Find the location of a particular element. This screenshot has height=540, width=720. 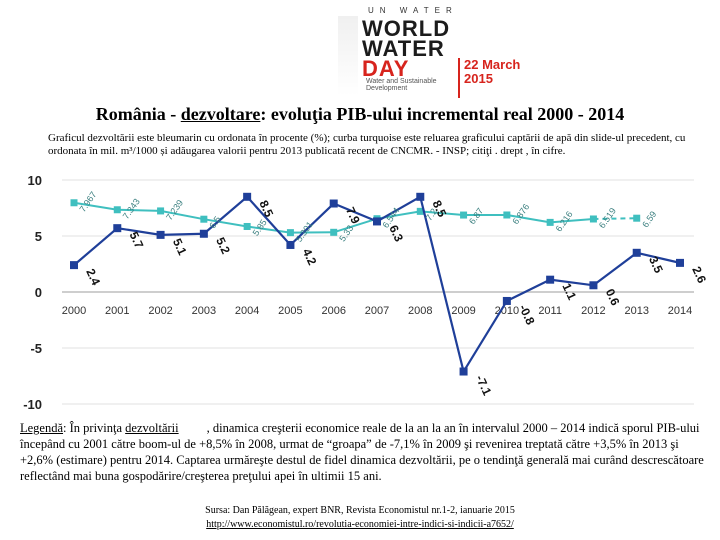

gdp-data-label: 4.2 is located at coordinates (310, 256).